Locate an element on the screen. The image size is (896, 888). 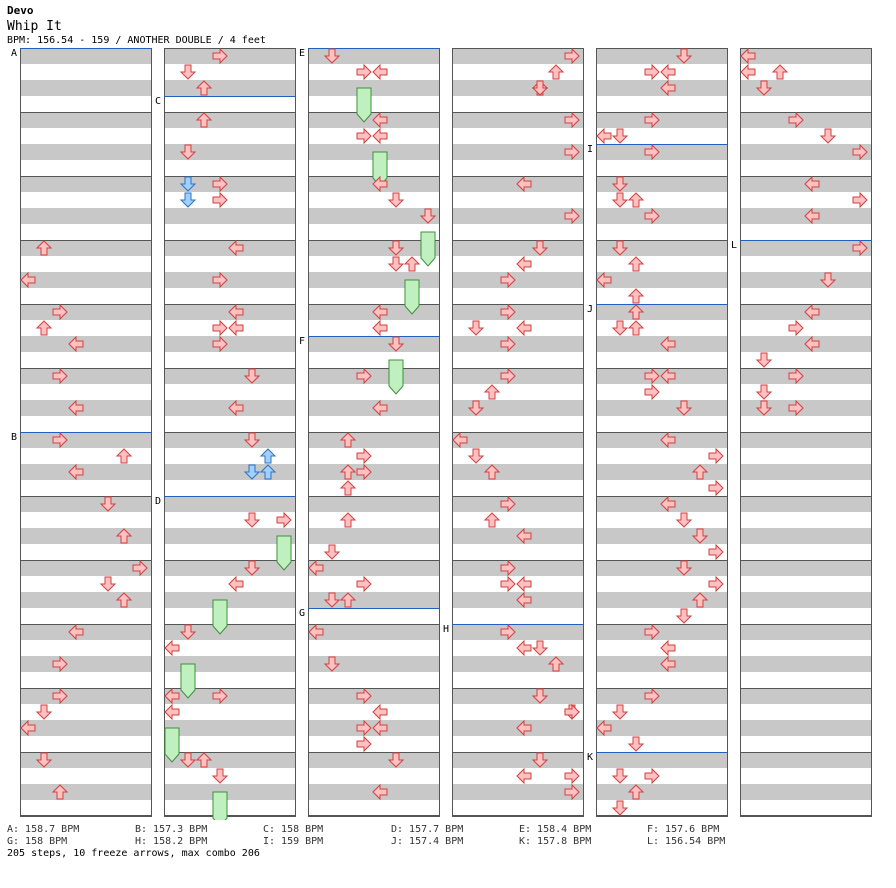
bpm-legend-entry: E: 158.4 BPM is located at coordinates (555, 829).